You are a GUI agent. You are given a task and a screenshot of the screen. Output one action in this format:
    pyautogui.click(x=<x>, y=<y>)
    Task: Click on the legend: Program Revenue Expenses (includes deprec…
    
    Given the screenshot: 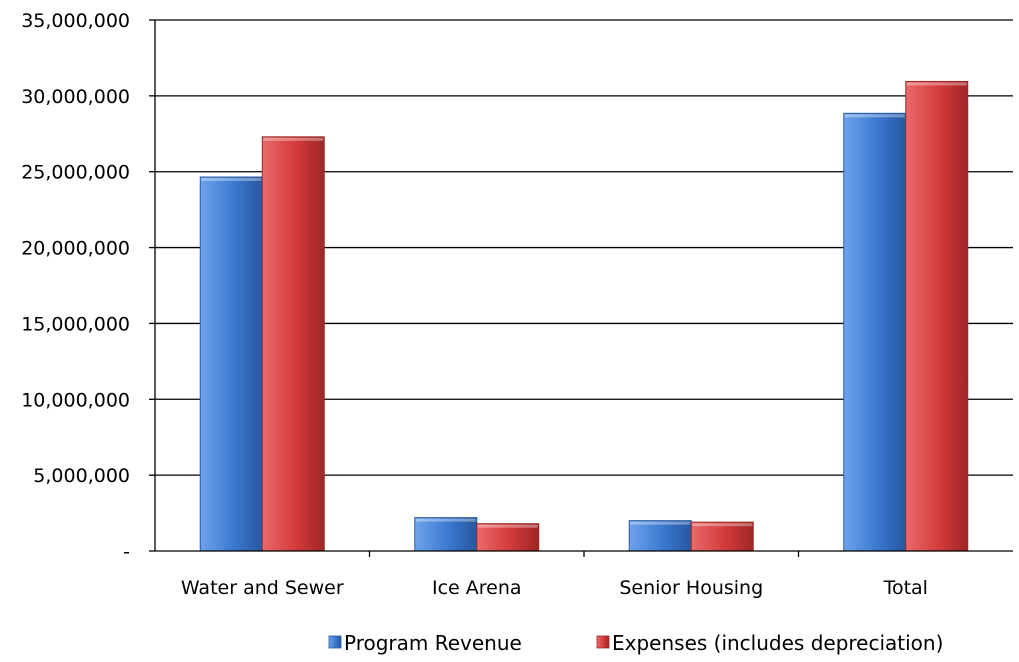 What is the action you would take?
    pyautogui.click(x=635, y=643)
    